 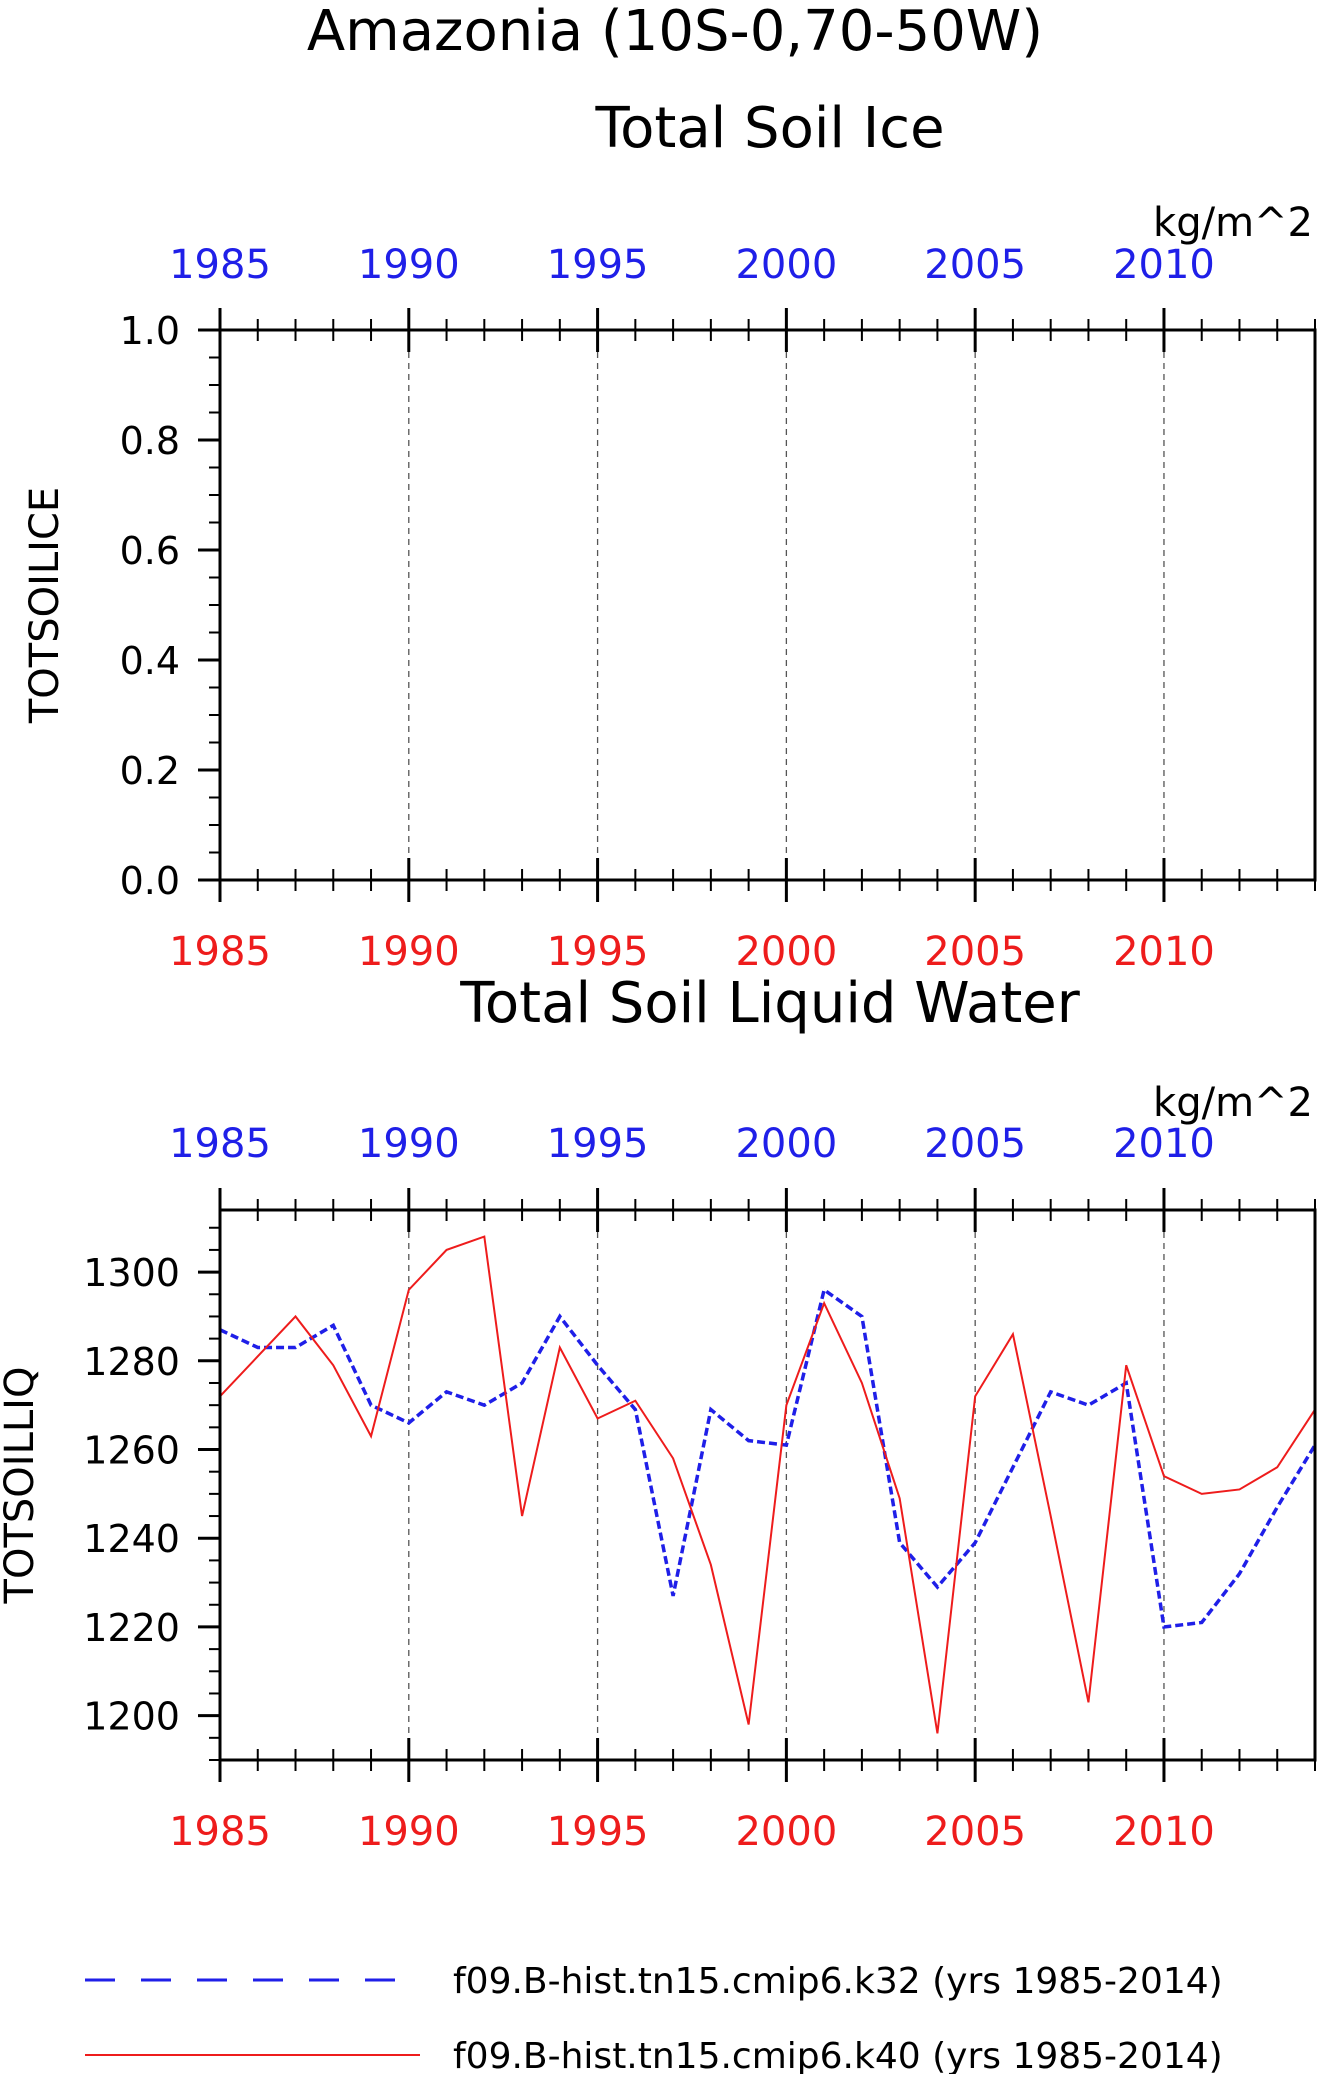 What do you see at coordinates (769, 128) in the screenshot?
I see `panel-title: Total Soil Ice` at bounding box center [769, 128].